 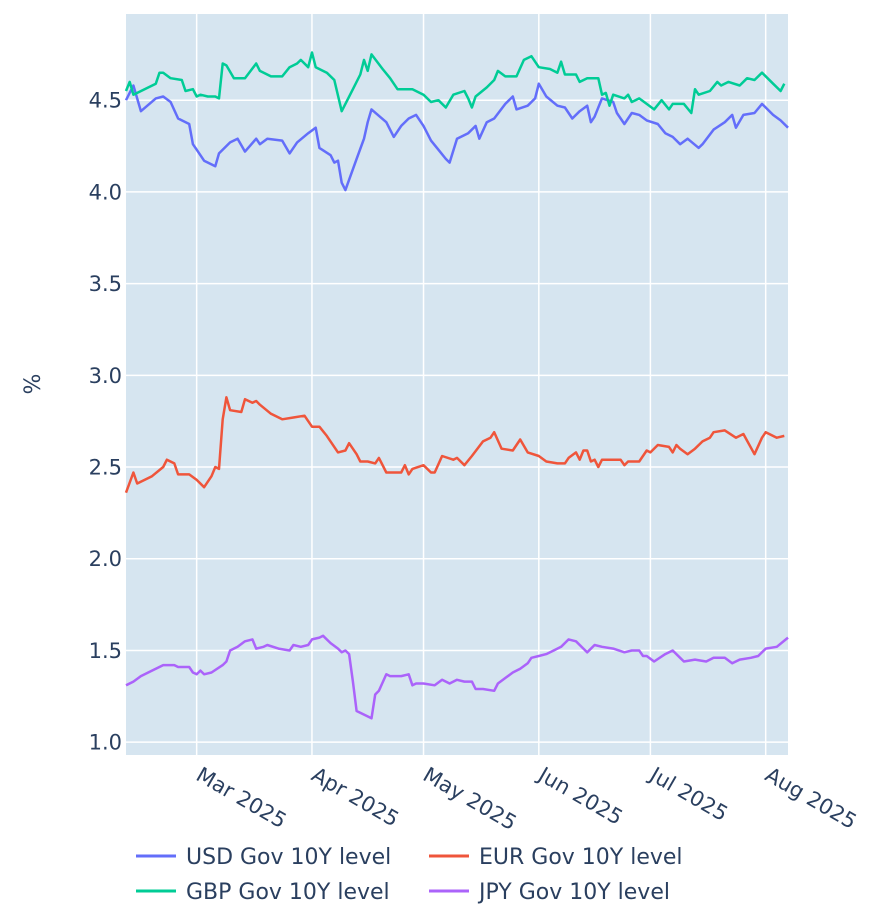 What do you see at coordinates (688, 794) in the screenshot?
I see `x-tick-label: Jul 2025` at bounding box center [688, 794].